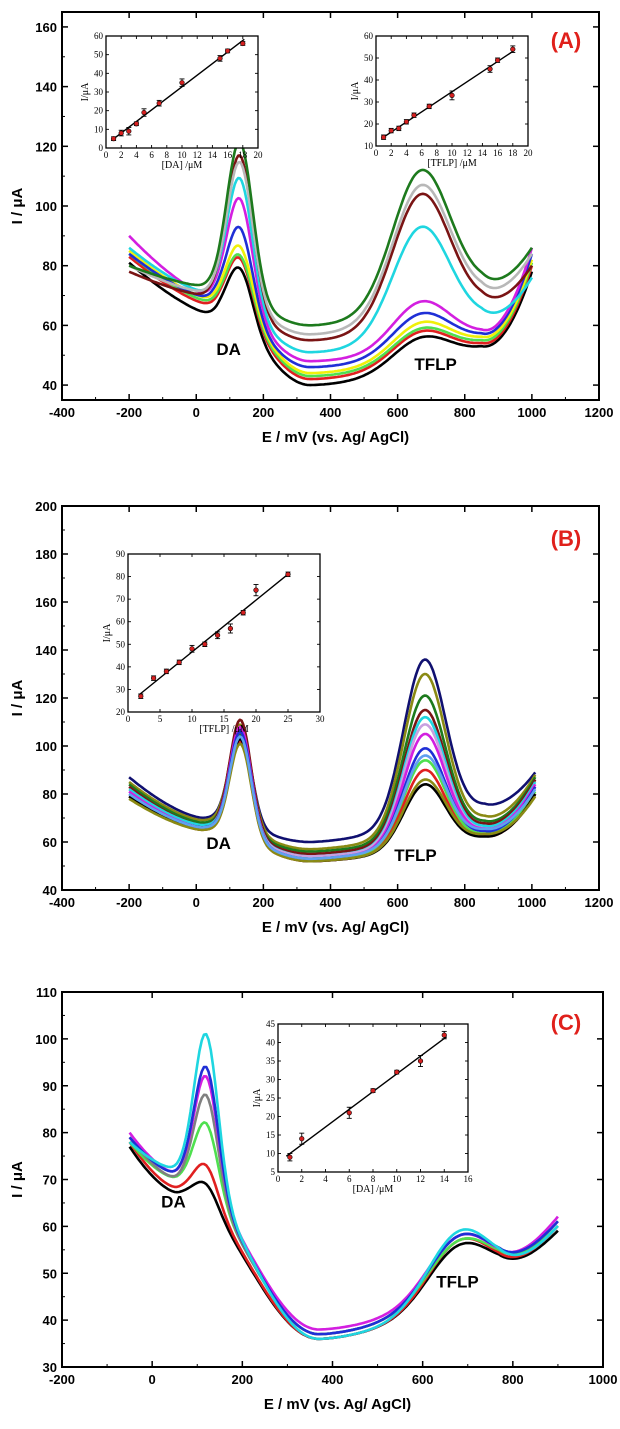 The height and width of the screenshot is (1429, 620). Describe the element at coordinates (160, 719) in the screenshot. I see `inset-x-tick-label: 5` at that location.